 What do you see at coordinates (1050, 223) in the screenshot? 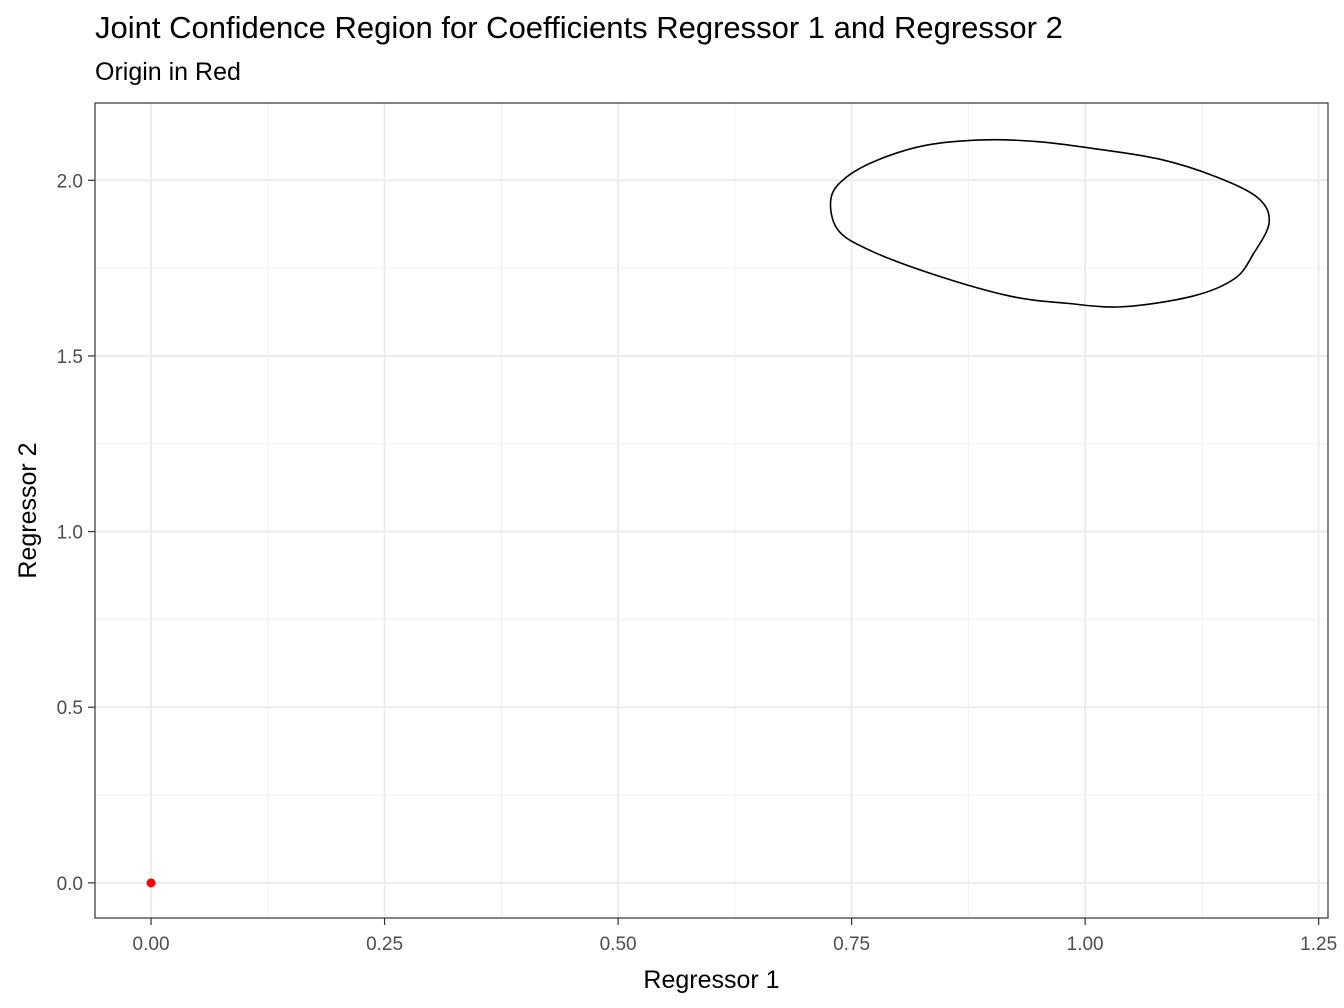
I see `confidence-ellipse` at bounding box center [1050, 223].